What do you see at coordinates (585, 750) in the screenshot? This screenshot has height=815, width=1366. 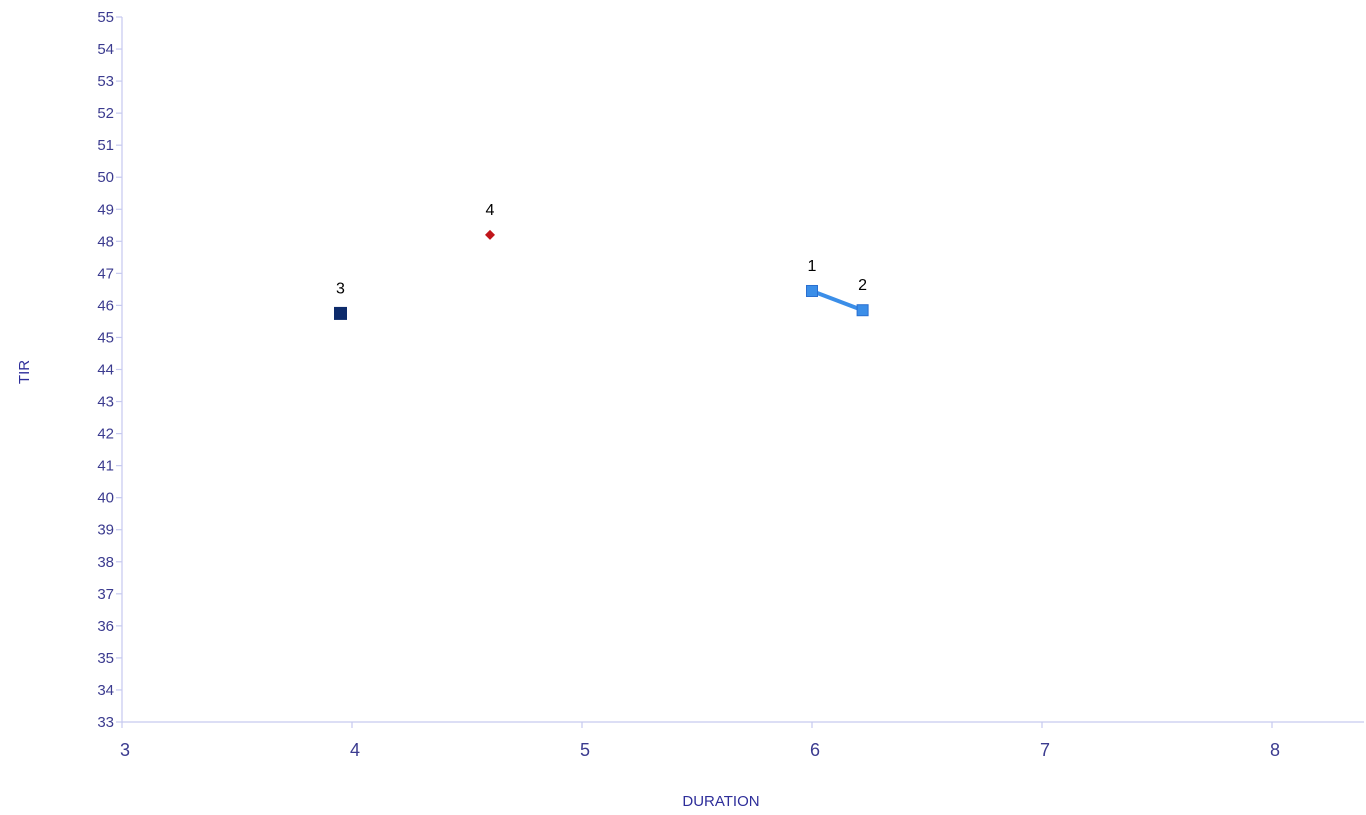 I see `x-tick-label: 5` at bounding box center [585, 750].